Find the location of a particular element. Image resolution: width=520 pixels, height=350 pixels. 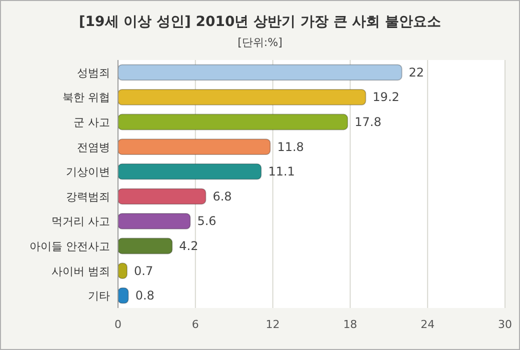

data-label: 0.7 is located at coordinates (144, 271).